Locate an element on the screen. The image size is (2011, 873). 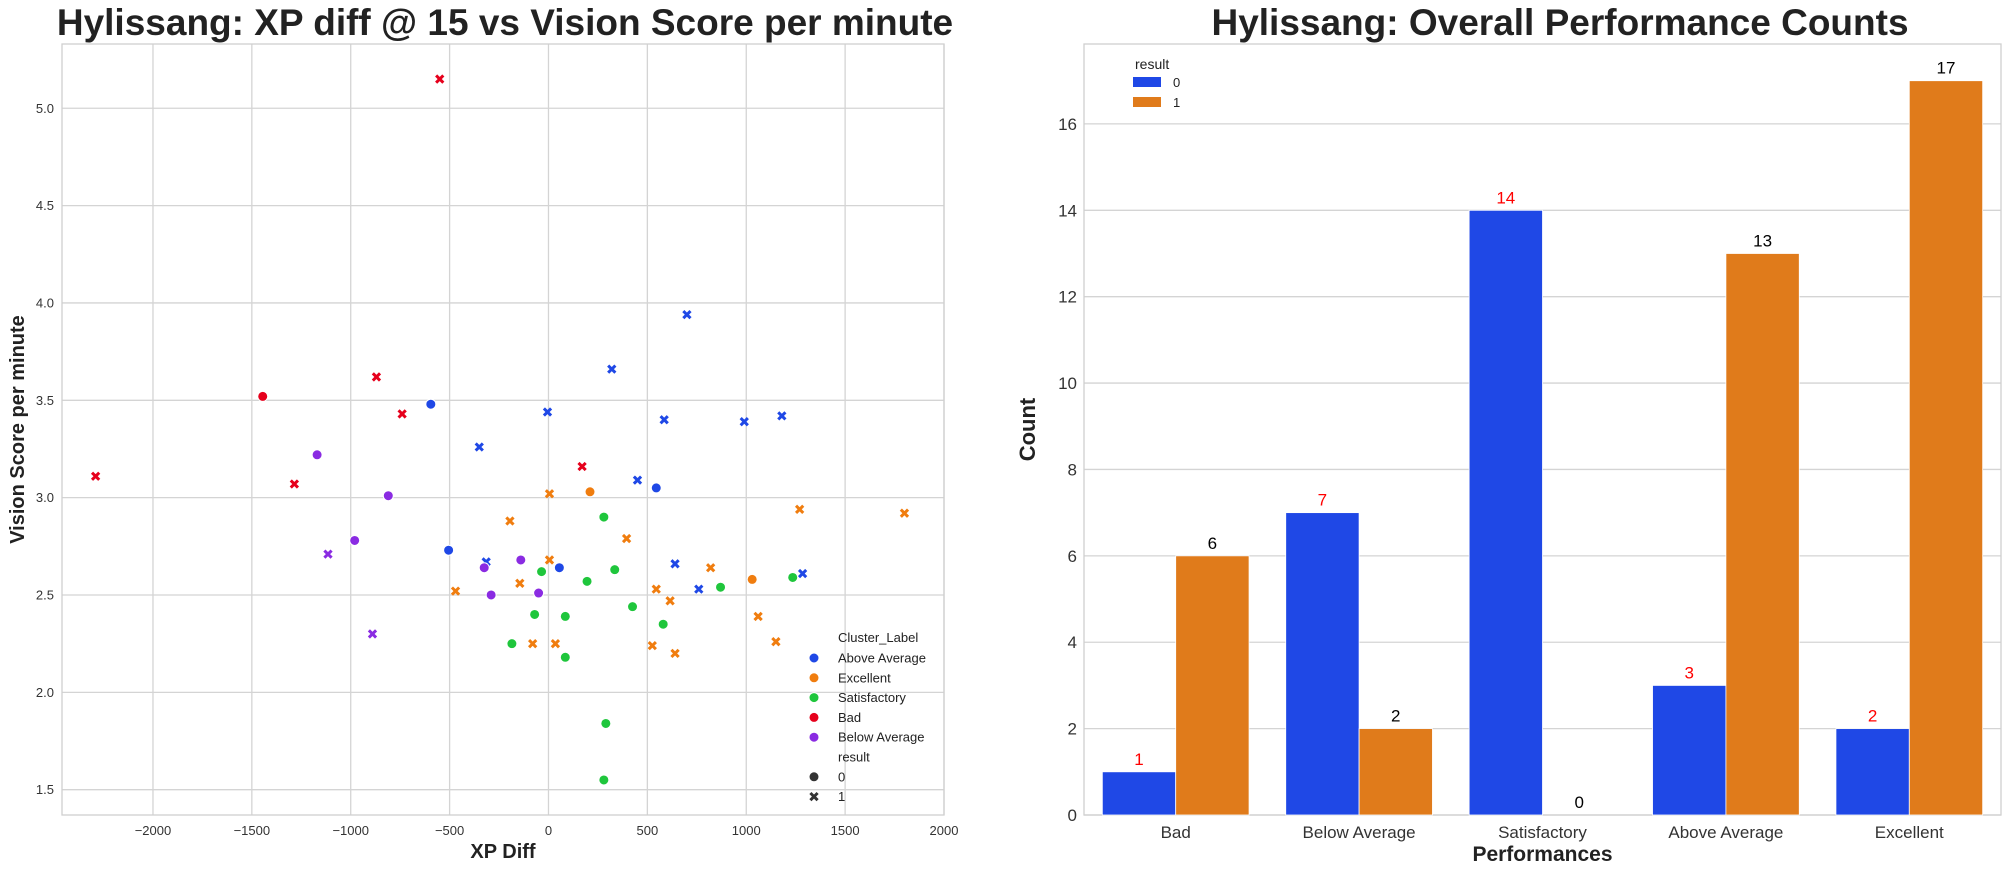
y-tick-label: 3.5 is located at coordinates (45, 400).